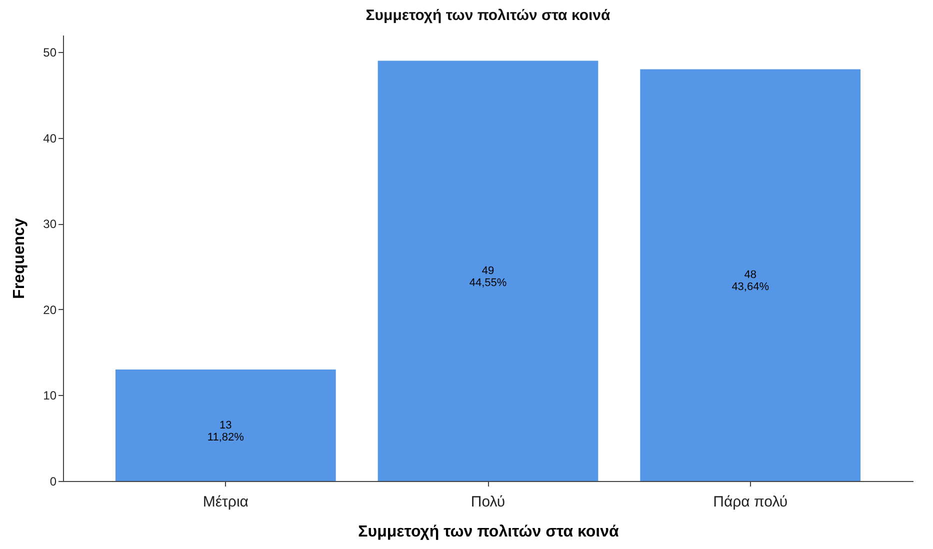  What do you see at coordinates (50, 309) in the screenshot?
I see `y-tick-label: 20` at bounding box center [50, 309].